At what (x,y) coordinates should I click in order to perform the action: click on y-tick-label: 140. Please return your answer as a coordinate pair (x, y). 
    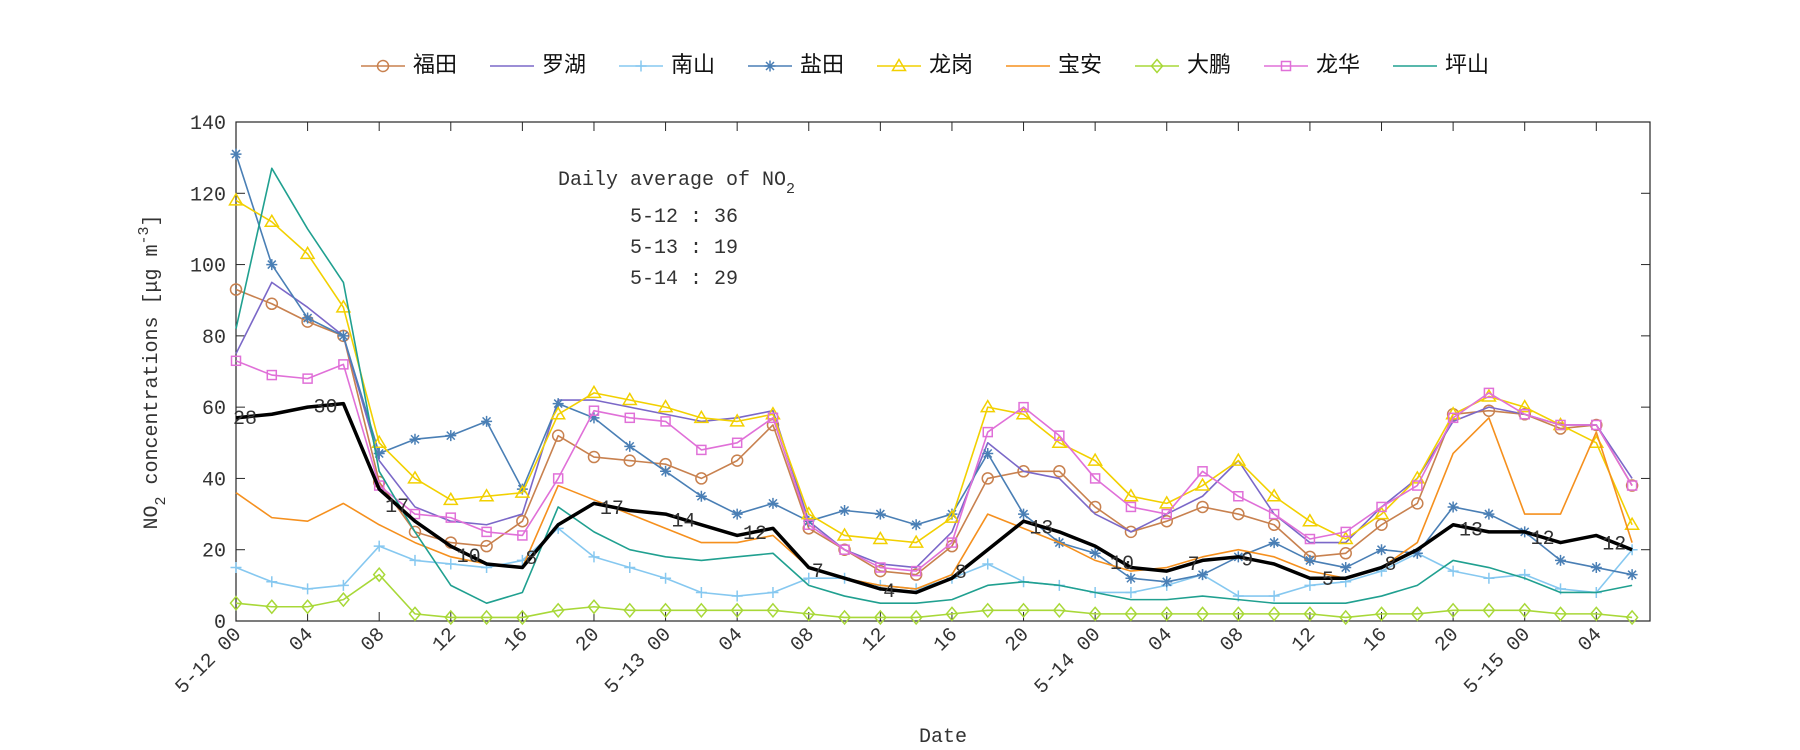
    Looking at the image, I should click on (208, 124).